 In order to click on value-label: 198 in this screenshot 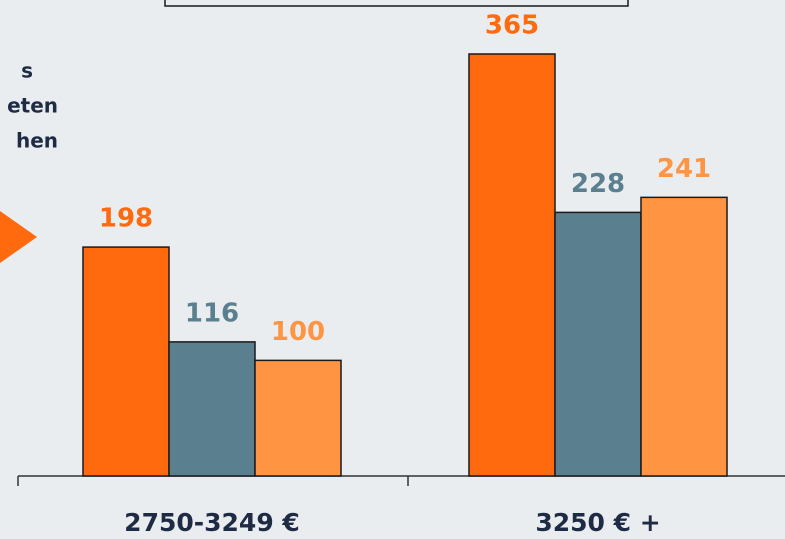, I will do `click(126, 219)`.